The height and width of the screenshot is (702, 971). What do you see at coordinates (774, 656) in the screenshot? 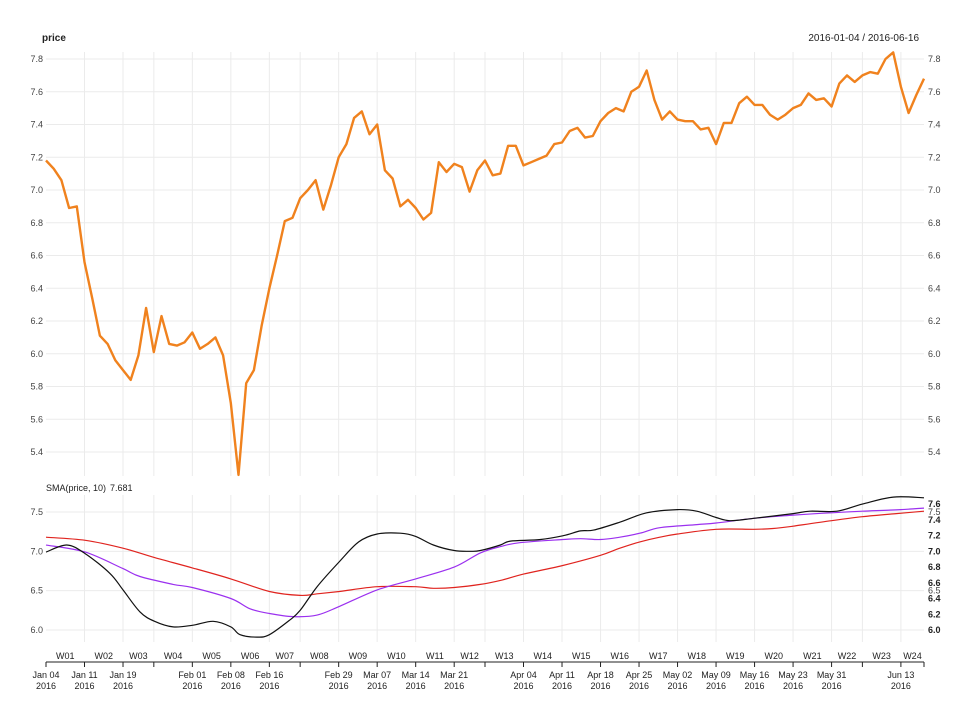
I see `week-label: W20` at bounding box center [774, 656].